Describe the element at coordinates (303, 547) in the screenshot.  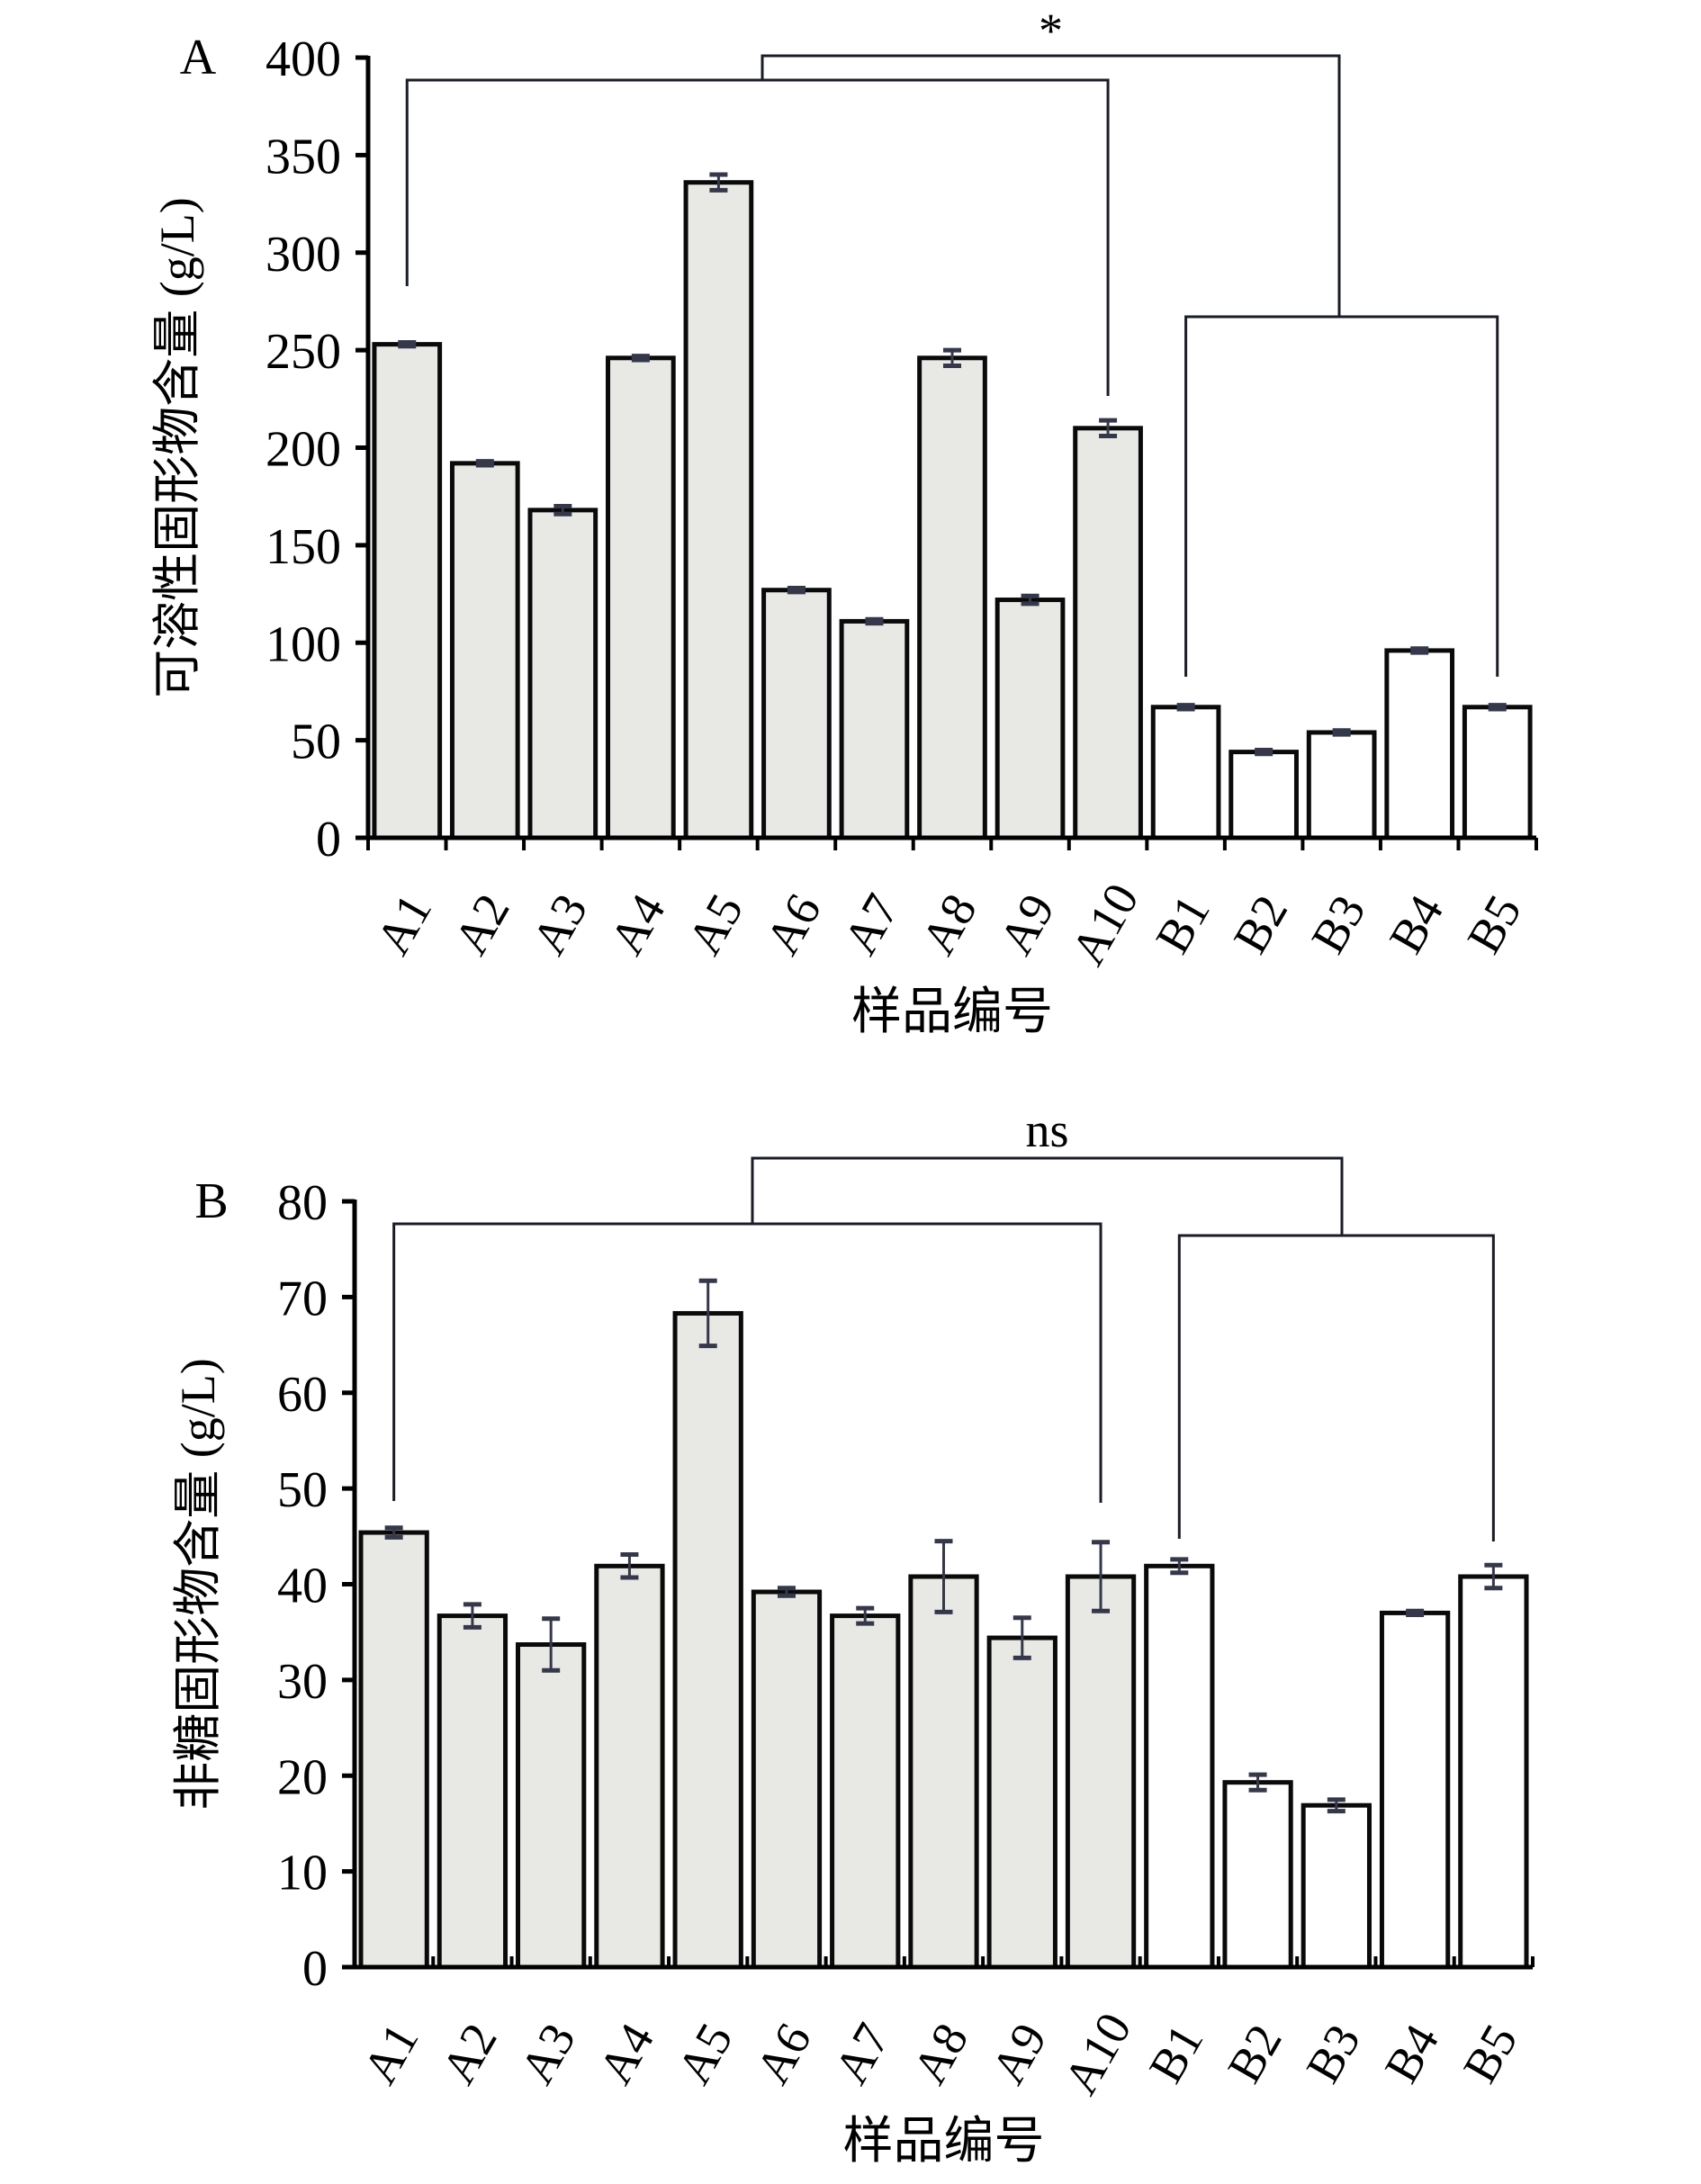
I see `y-tick-label: 150` at that location.